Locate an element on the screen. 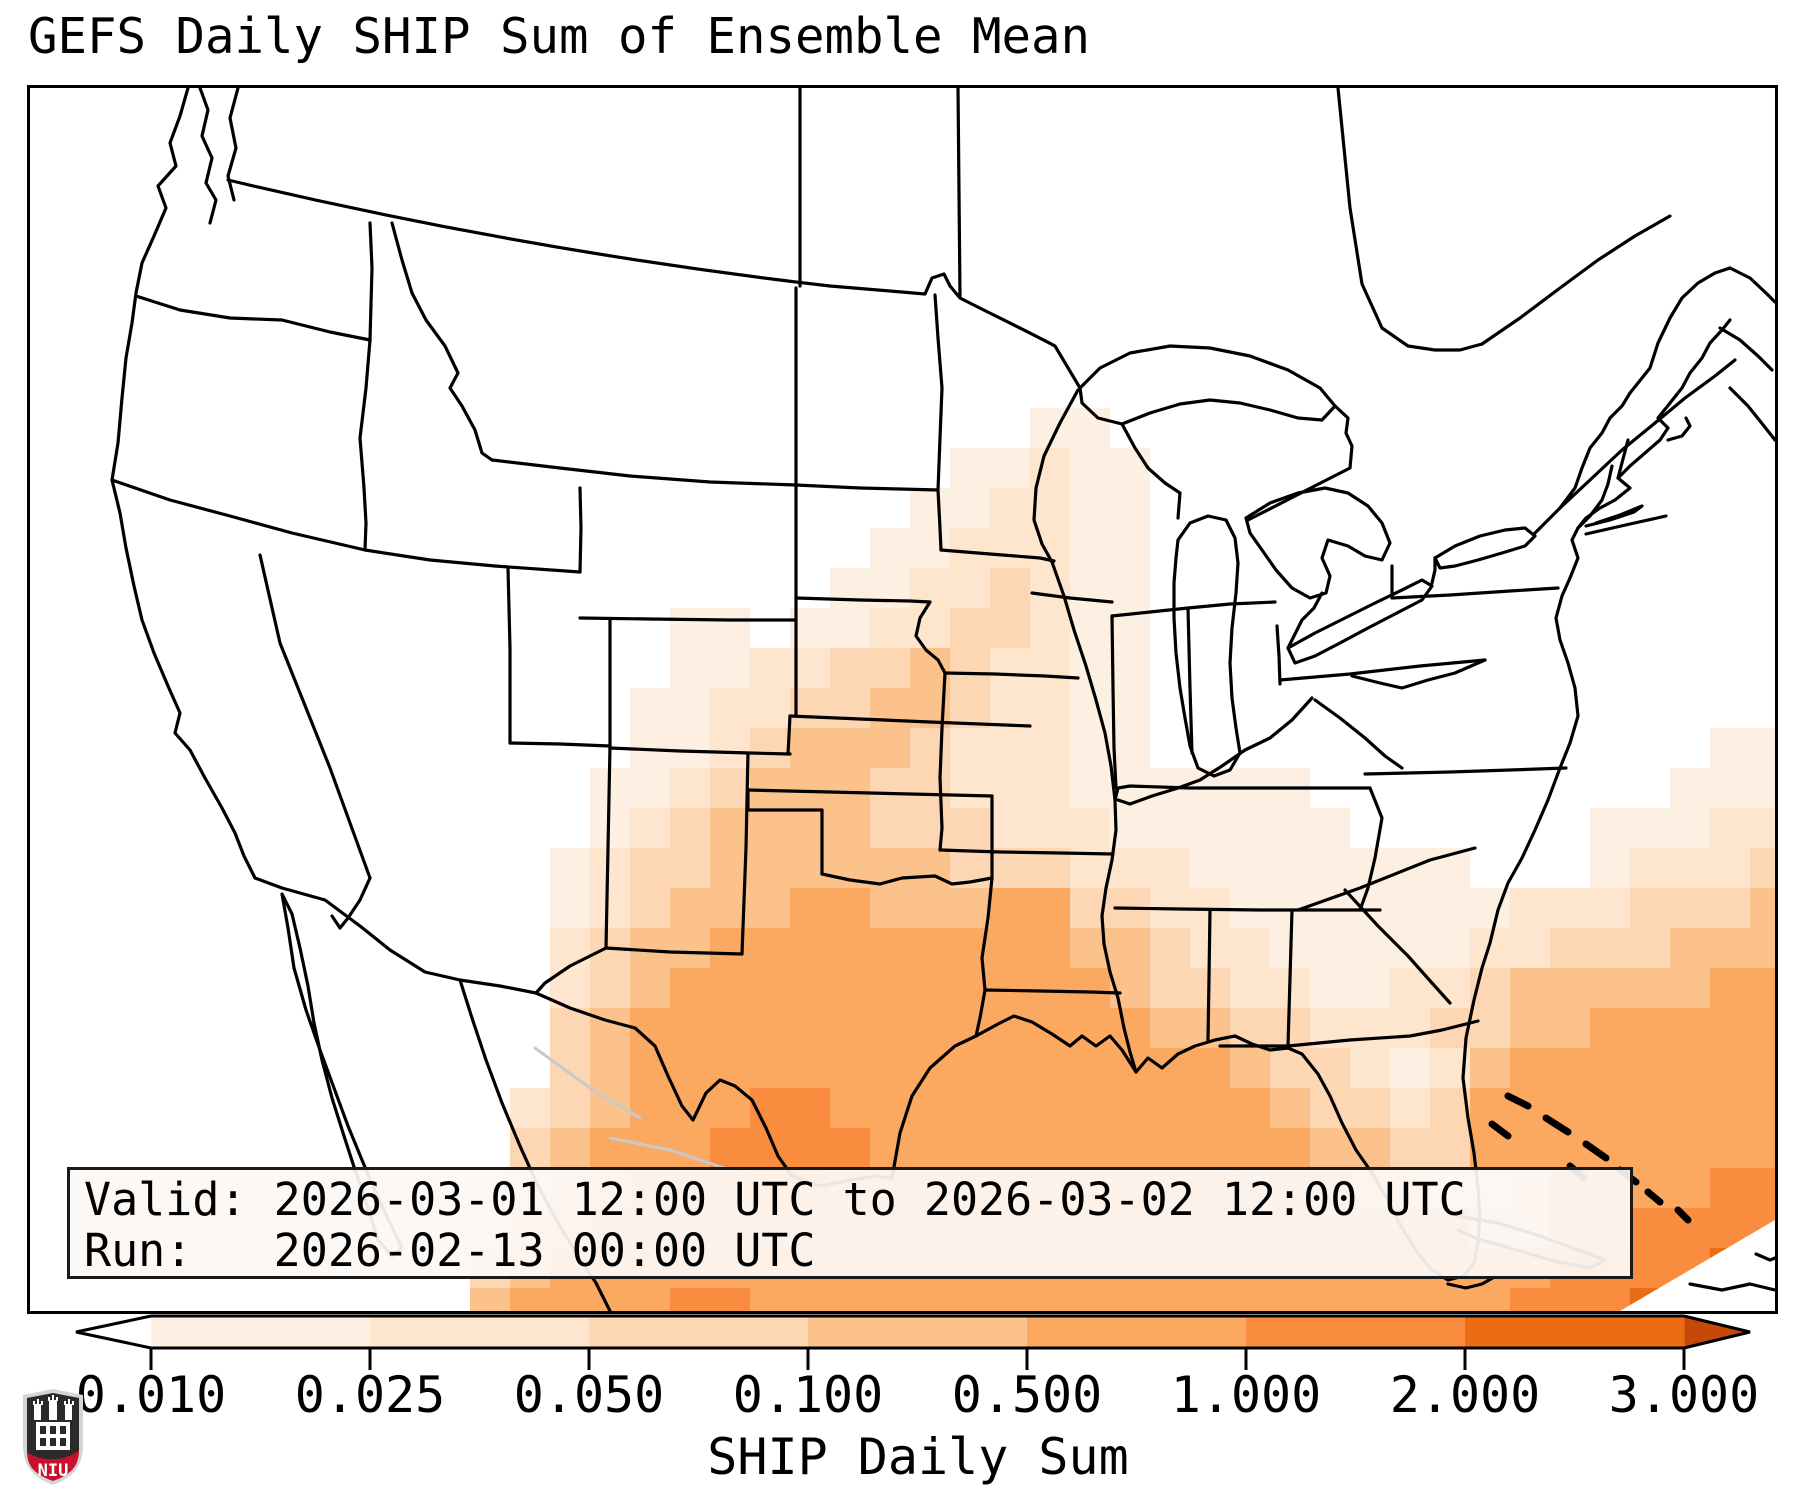 The height and width of the screenshot is (1500, 1803). sc-ga-border is located at coordinates (1397, 946).